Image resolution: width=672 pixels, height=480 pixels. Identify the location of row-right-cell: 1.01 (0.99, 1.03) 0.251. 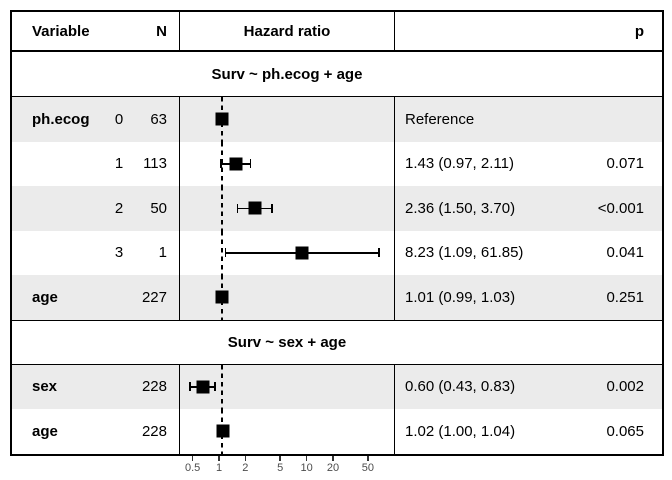
(528, 297).